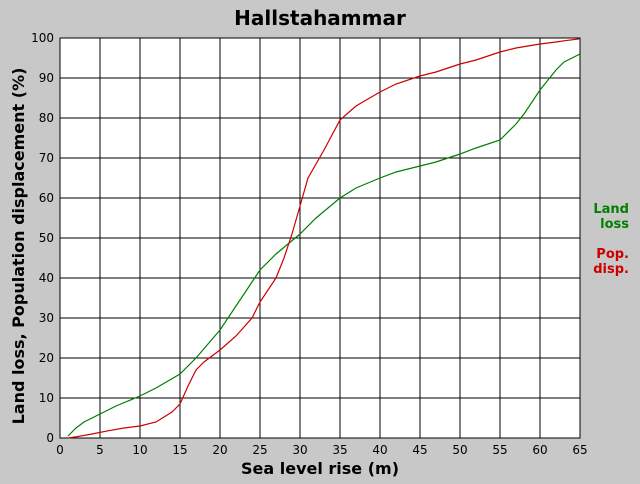  I want to click on x-tick-label: 50, so click(459, 450).